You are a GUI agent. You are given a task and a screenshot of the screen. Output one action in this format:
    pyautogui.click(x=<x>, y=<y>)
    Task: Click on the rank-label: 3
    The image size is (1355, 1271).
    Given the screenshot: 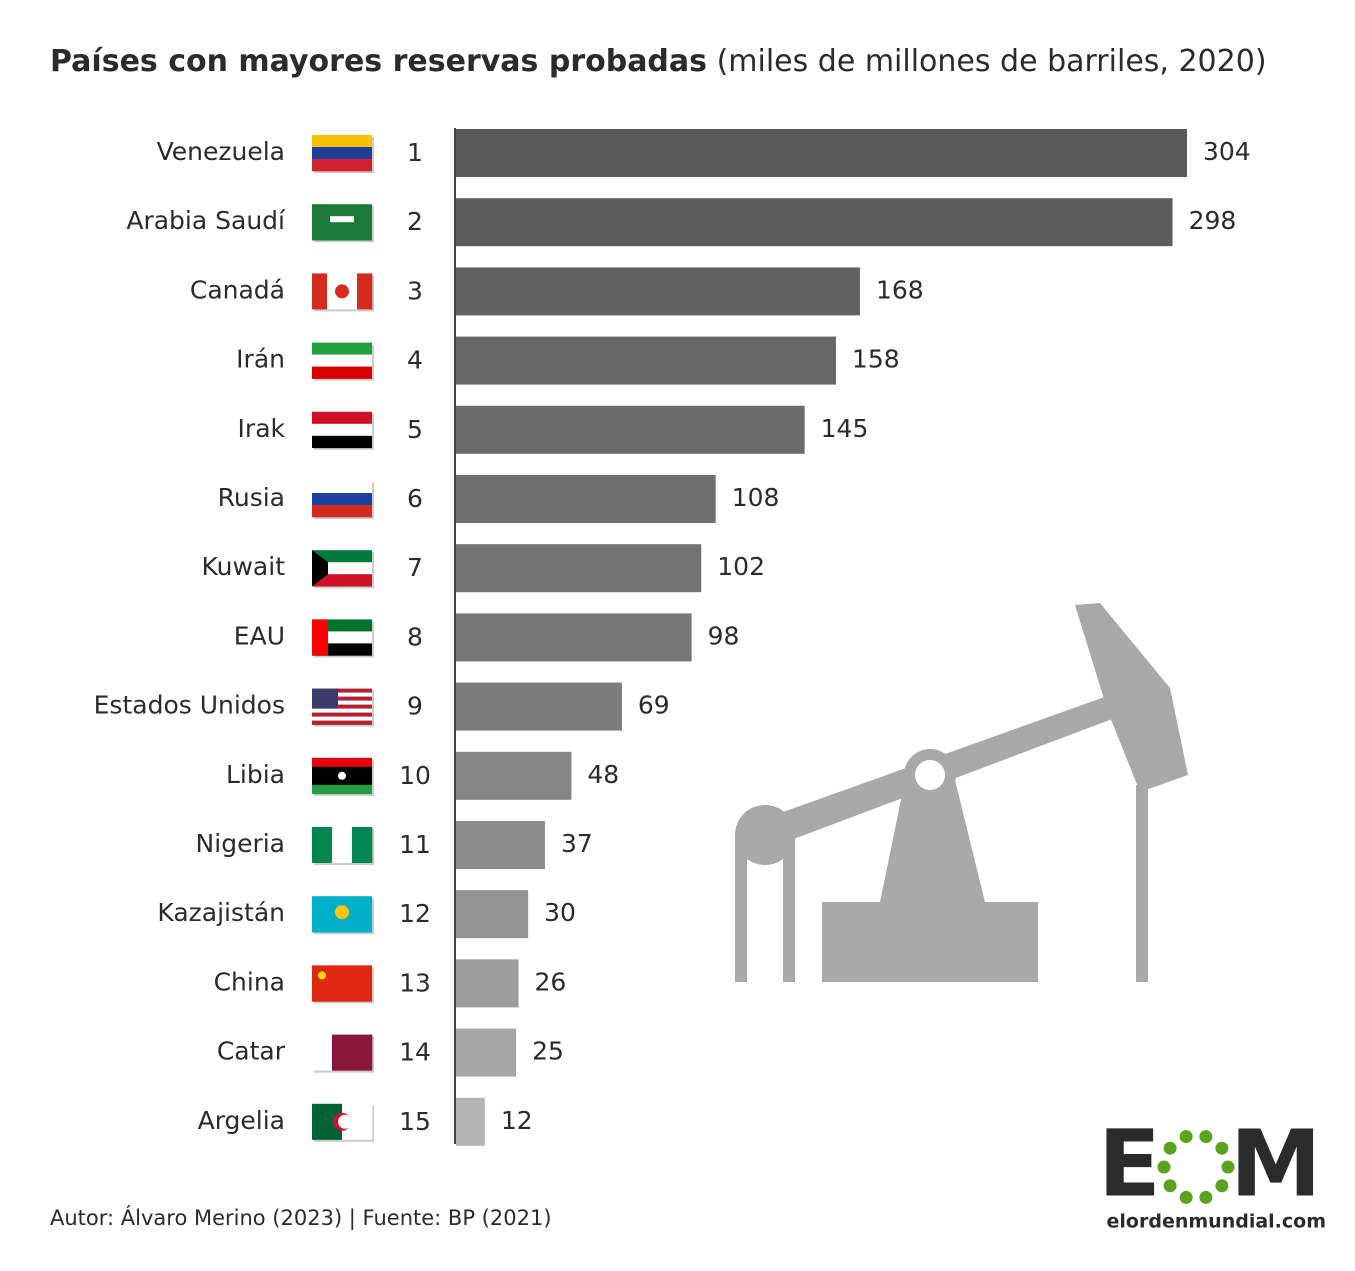 What is the action you would take?
    pyautogui.click(x=415, y=290)
    